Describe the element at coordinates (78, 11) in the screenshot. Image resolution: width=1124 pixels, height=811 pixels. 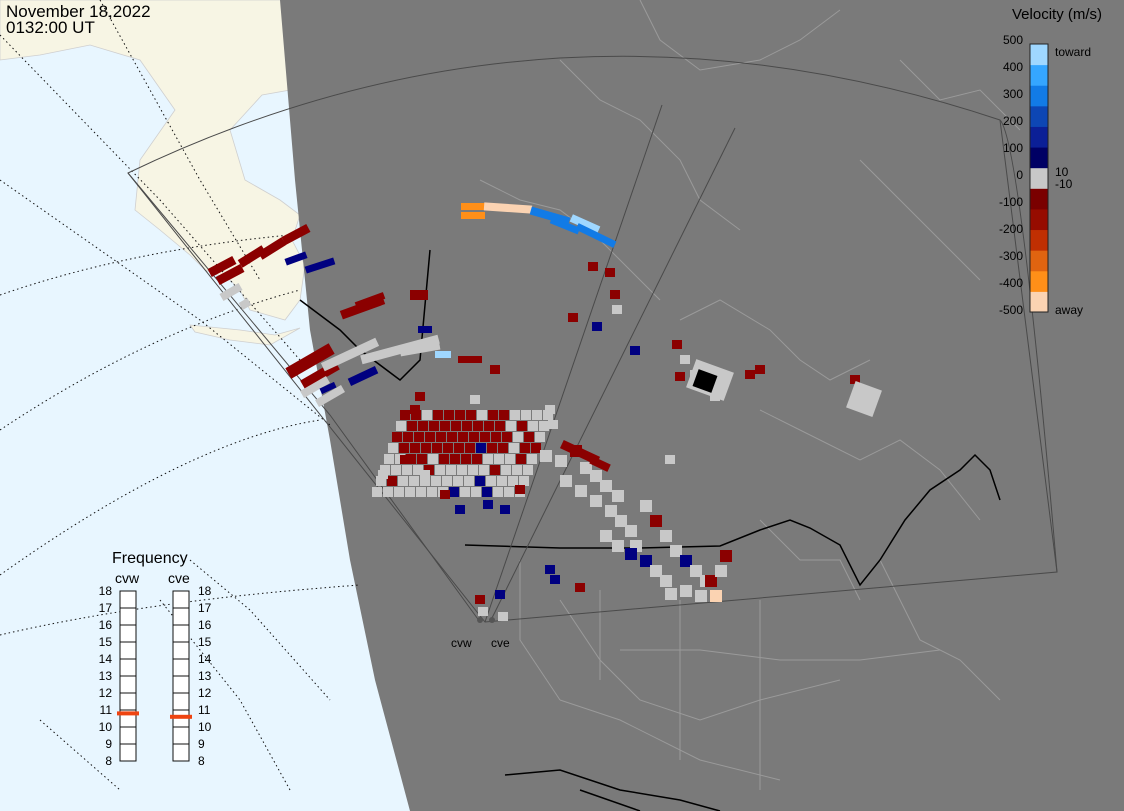
I see `date-label: November 18,2022` at that location.